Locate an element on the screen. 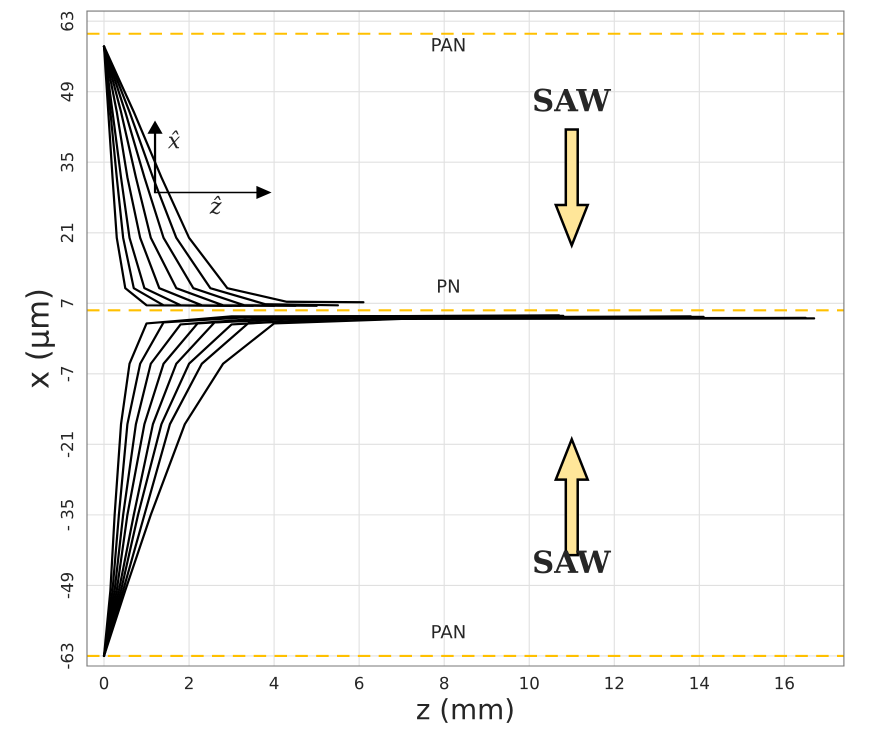 This screenshot has width=870, height=740. y-tick-label: -63 is located at coordinates (67, 656).